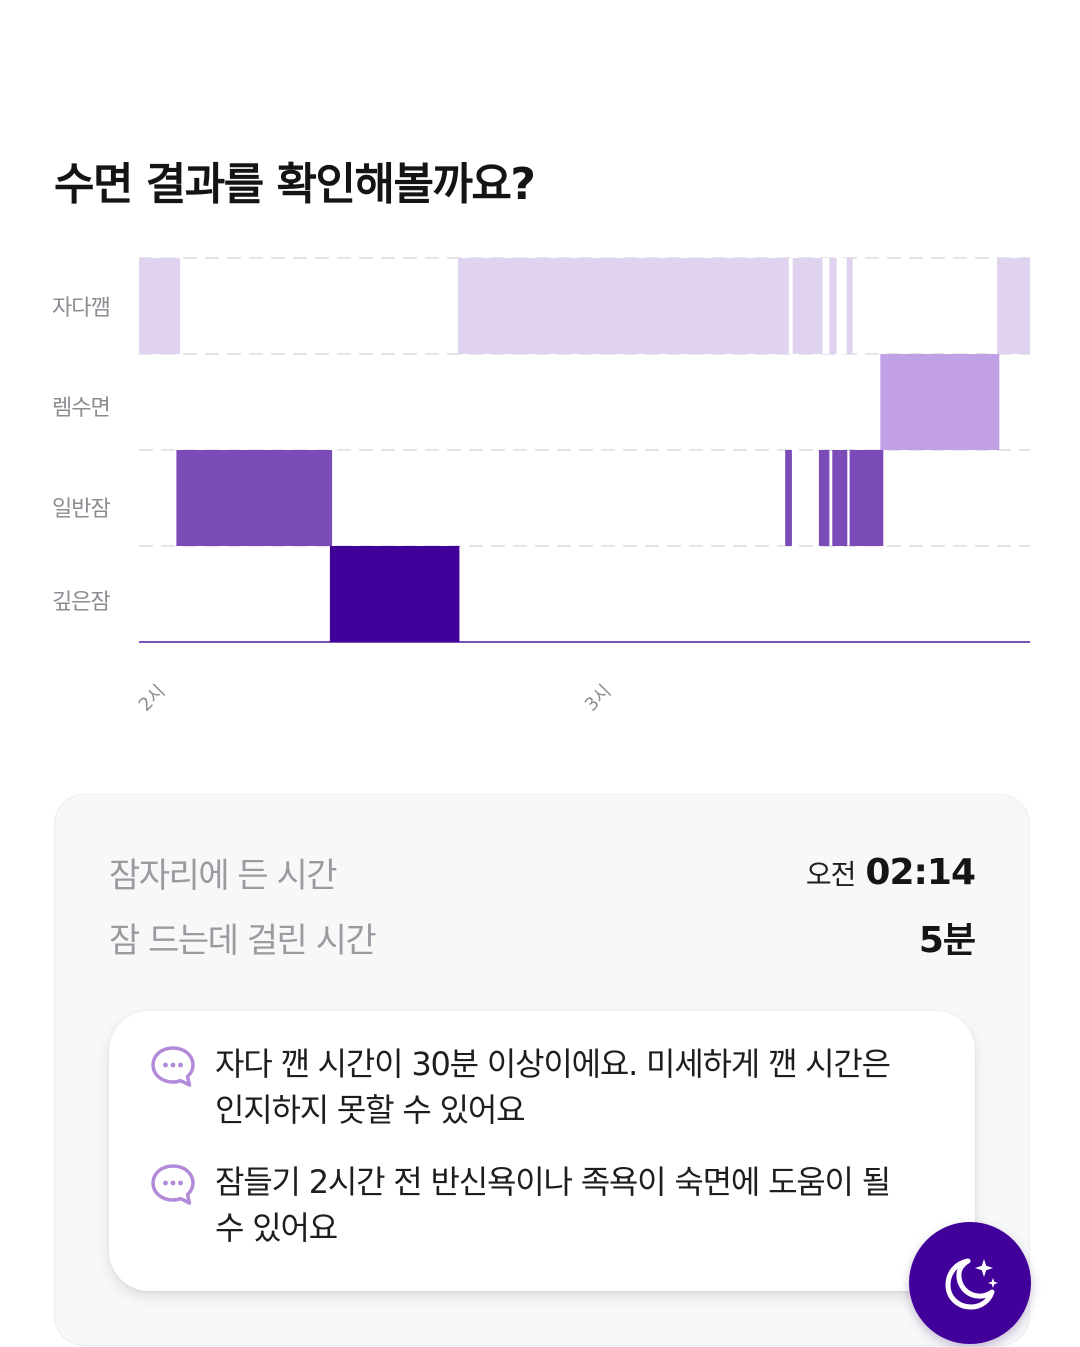 The width and height of the screenshot is (1080, 1347). What do you see at coordinates (370, 1110) in the screenshot?
I see `tip-text-line: 인지하지 못할 수 있어요` at bounding box center [370, 1110].